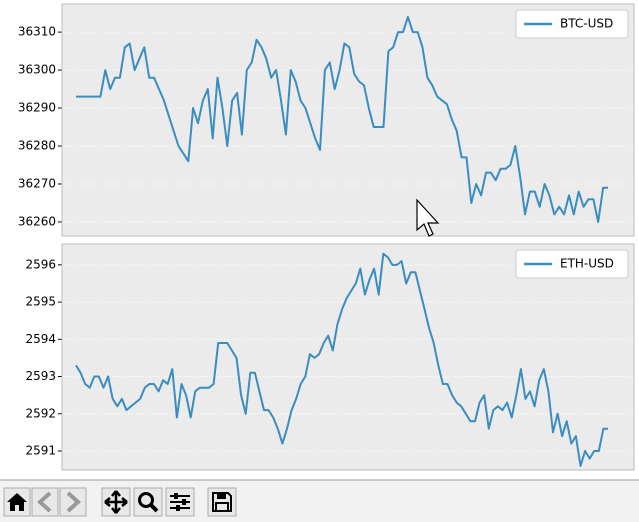 The height and width of the screenshot is (522, 639). Describe the element at coordinates (37, 146) in the screenshot. I see `y-tick-label: 36280` at that location.